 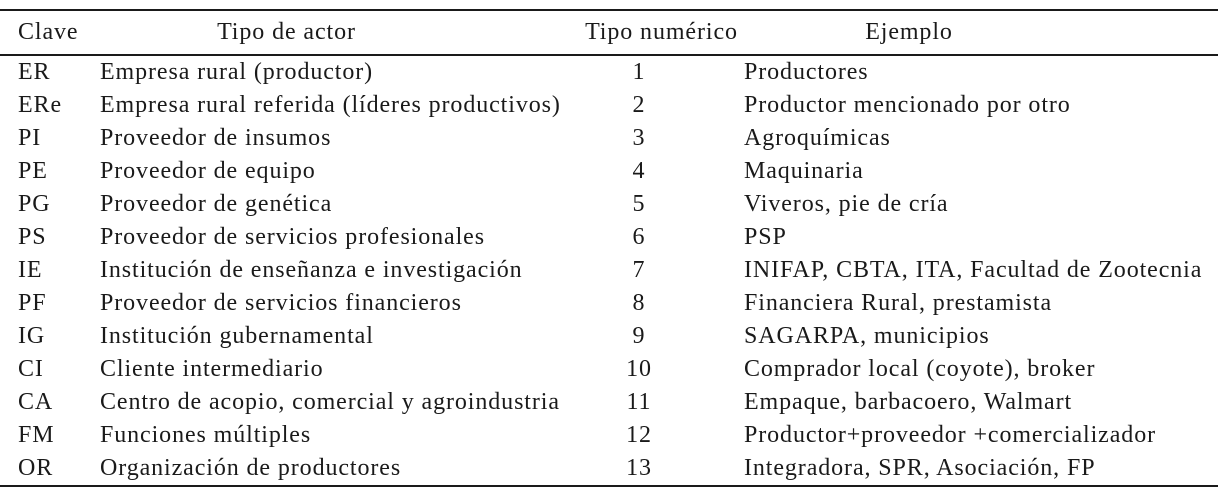 What do you see at coordinates (639, 270) in the screenshot?
I see `cell-tipo-numerico: 7` at bounding box center [639, 270].